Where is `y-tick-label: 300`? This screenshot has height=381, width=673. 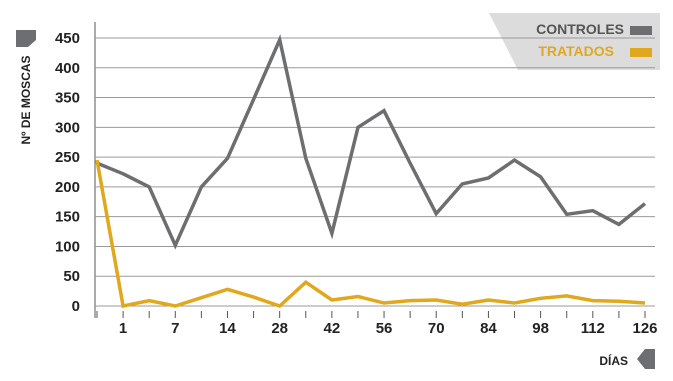 y-tick-label: 300 is located at coordinates (67, 127).